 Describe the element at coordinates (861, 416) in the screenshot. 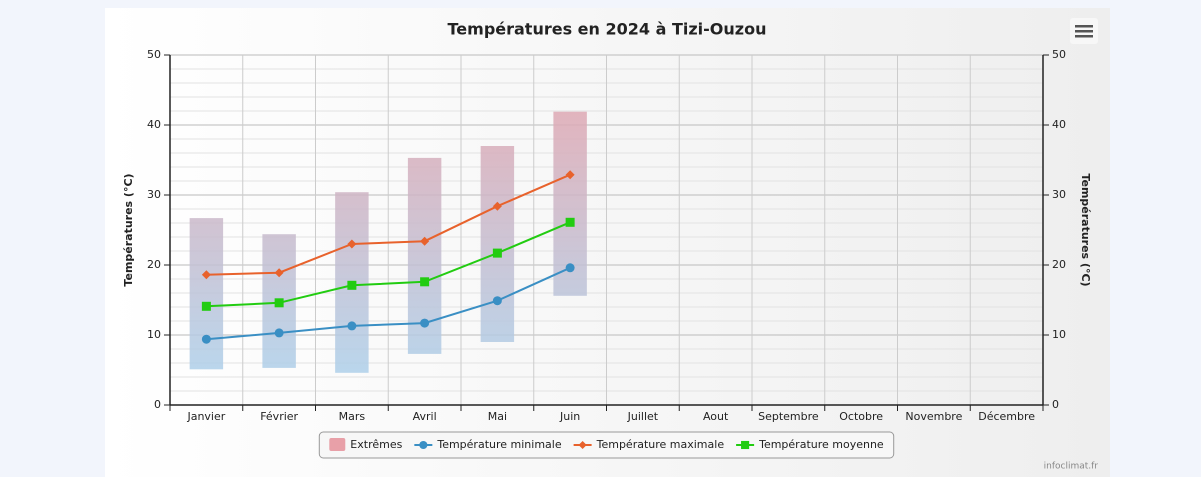

I see `x-tick-label: Octobre` at that location.